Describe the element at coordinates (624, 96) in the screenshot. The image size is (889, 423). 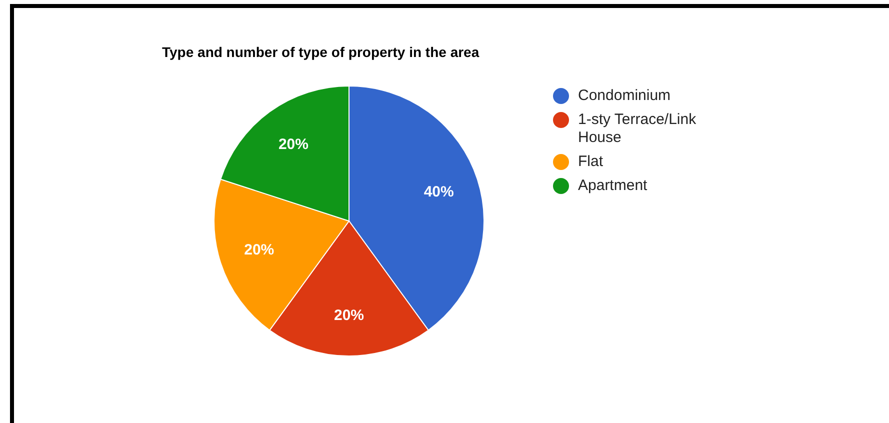
I see `legend-label: Condominium` at that location.